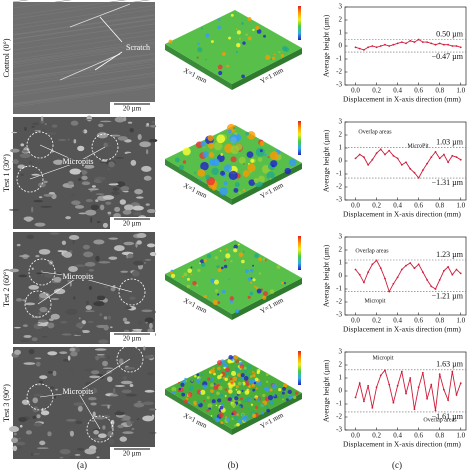 The image size is (474, 474). Describe the element at coordinates (267, 414) in the screenshot. I see `surface-side` at that location.